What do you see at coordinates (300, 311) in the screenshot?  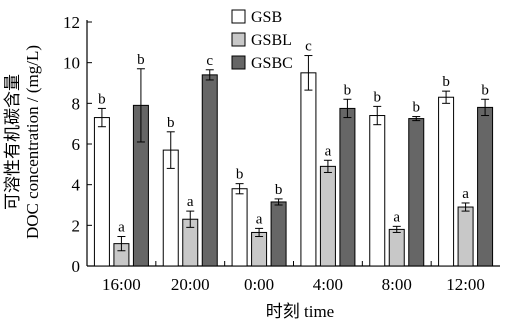 I see `x-axis-title: 时刻 time` at bounding box center [300, 311].